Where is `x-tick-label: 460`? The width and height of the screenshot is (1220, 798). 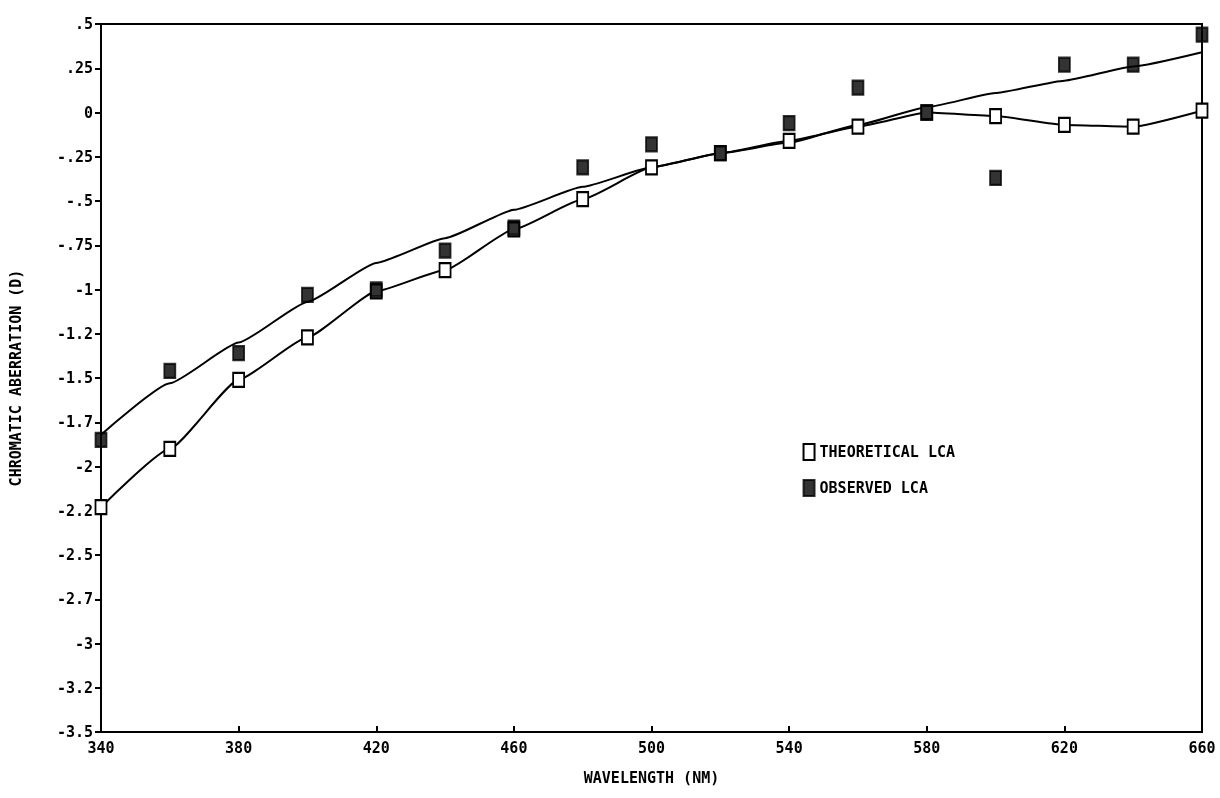 x-tick-label: 460 is located at coordinates (514, 747).